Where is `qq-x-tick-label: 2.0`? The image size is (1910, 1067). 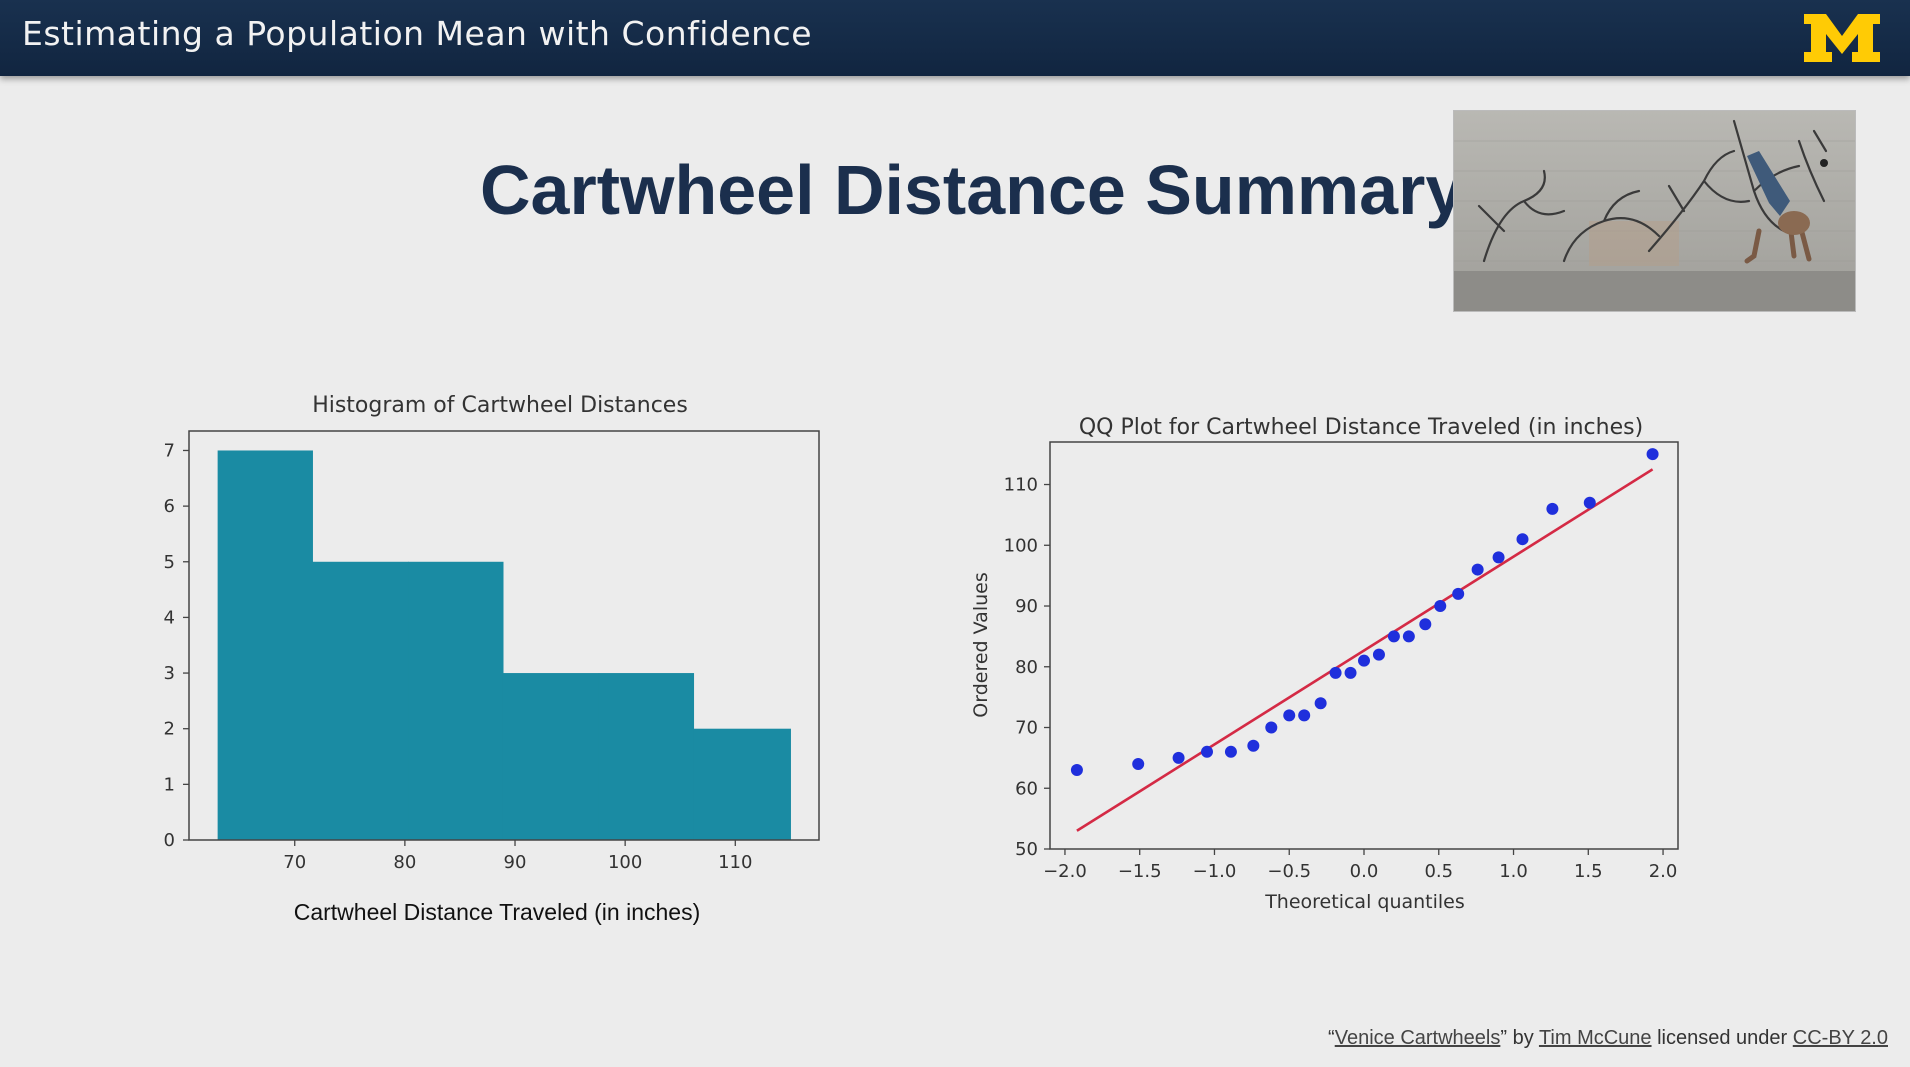 qq-x-tick-label: 2.0 is located at coordinates (1663, 871).